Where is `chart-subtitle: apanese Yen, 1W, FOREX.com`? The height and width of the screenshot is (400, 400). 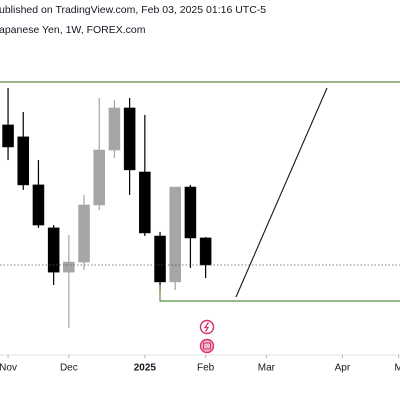
chart-subtitle: apanese Yen, 1W, FOREX.com is located at coordinates (73, 30).